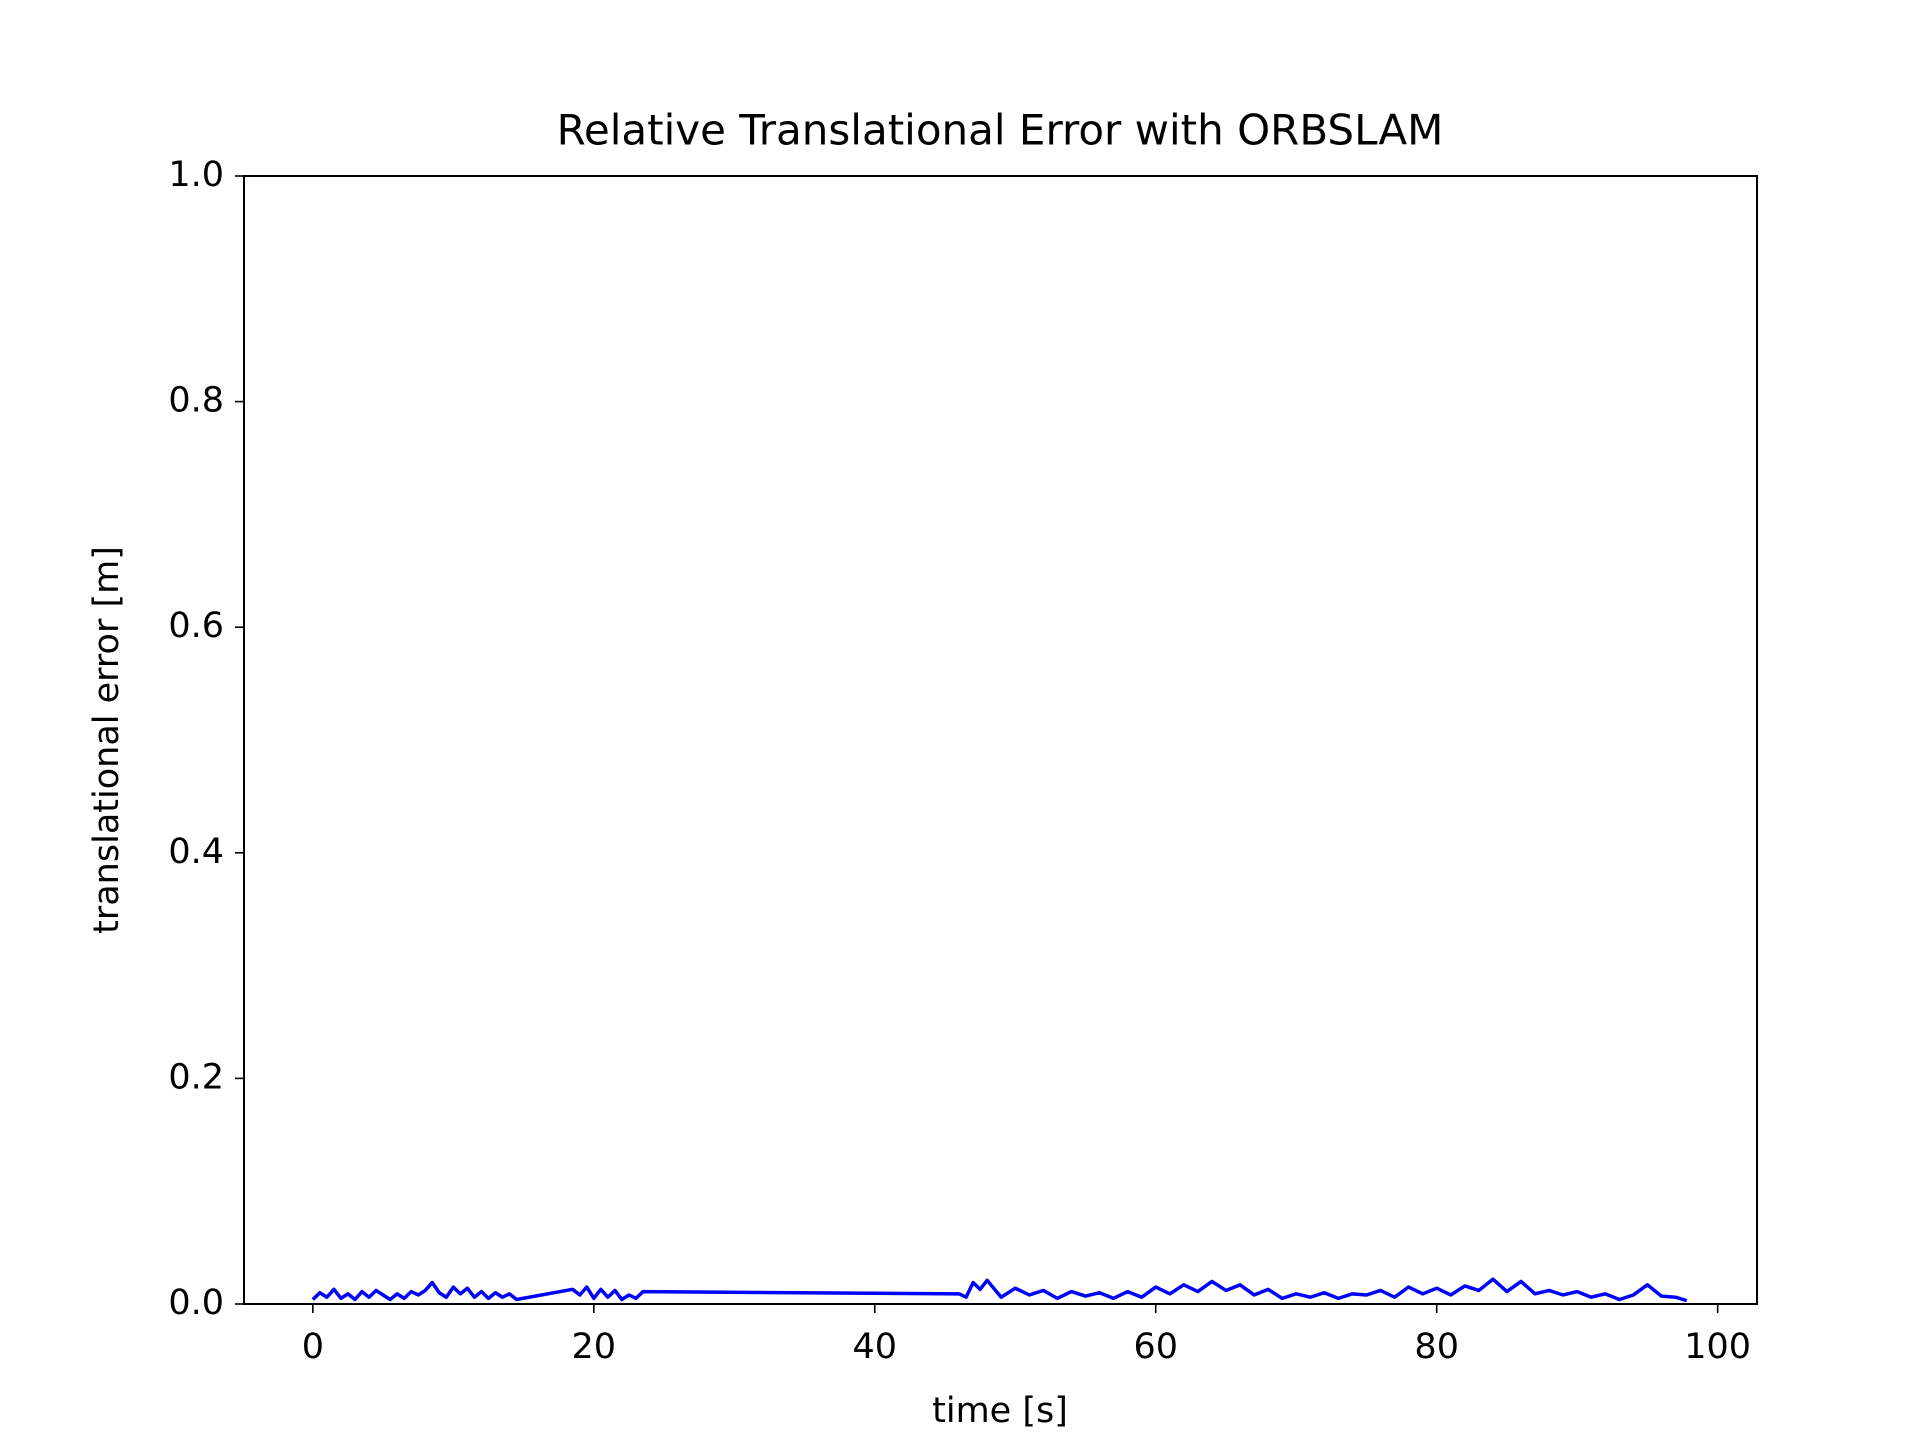 Image resolution: width=1920 pixels, height=1440 pixels. Describe the element at coordinates (1000, 1411) in the screenshot. I see `x-axis-label: time [s]` at that location.